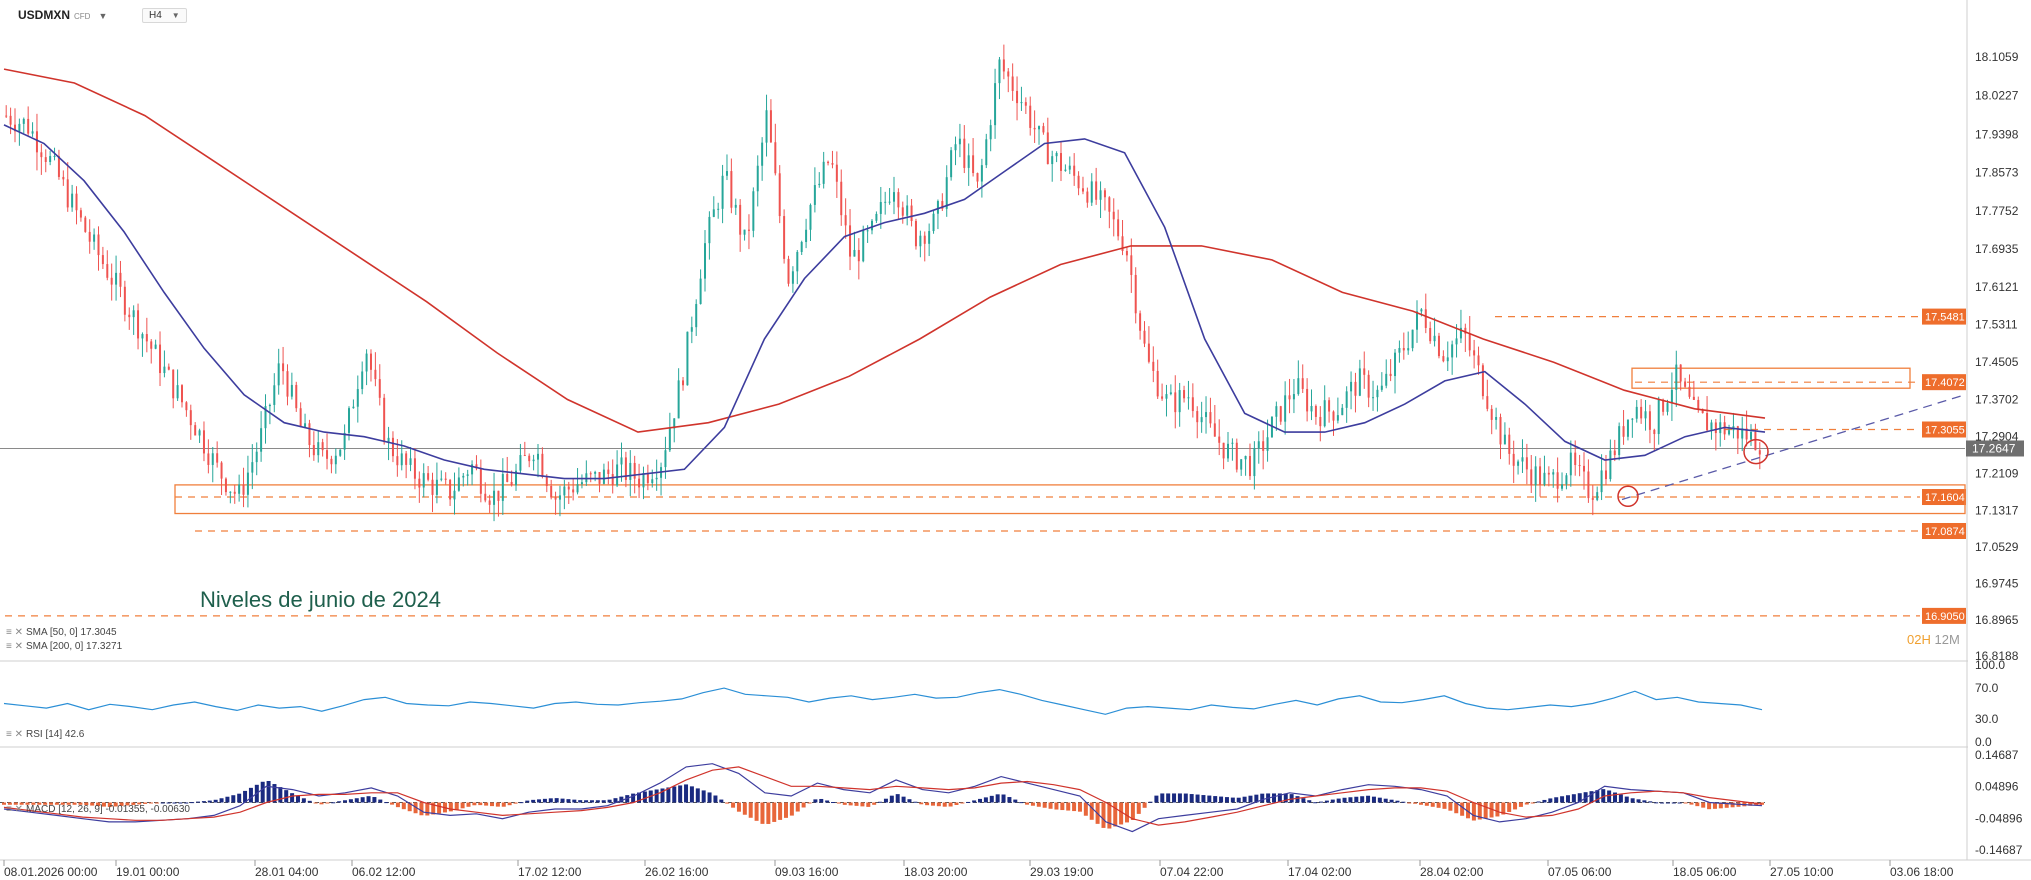 The width and height of the screenshot is (2031, 880). Describe the element at coordinates (1997, 57) in the screenshot. I see `price-tick-label: 18.1059` at that location.